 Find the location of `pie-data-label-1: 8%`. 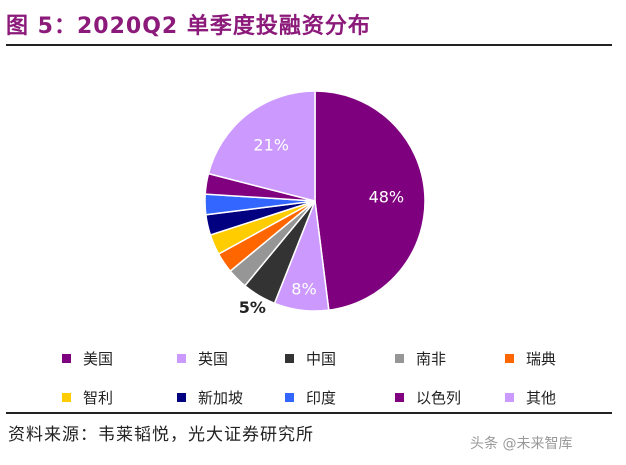

pie-data-label-1: 8% is located at coordinates (303, 288).